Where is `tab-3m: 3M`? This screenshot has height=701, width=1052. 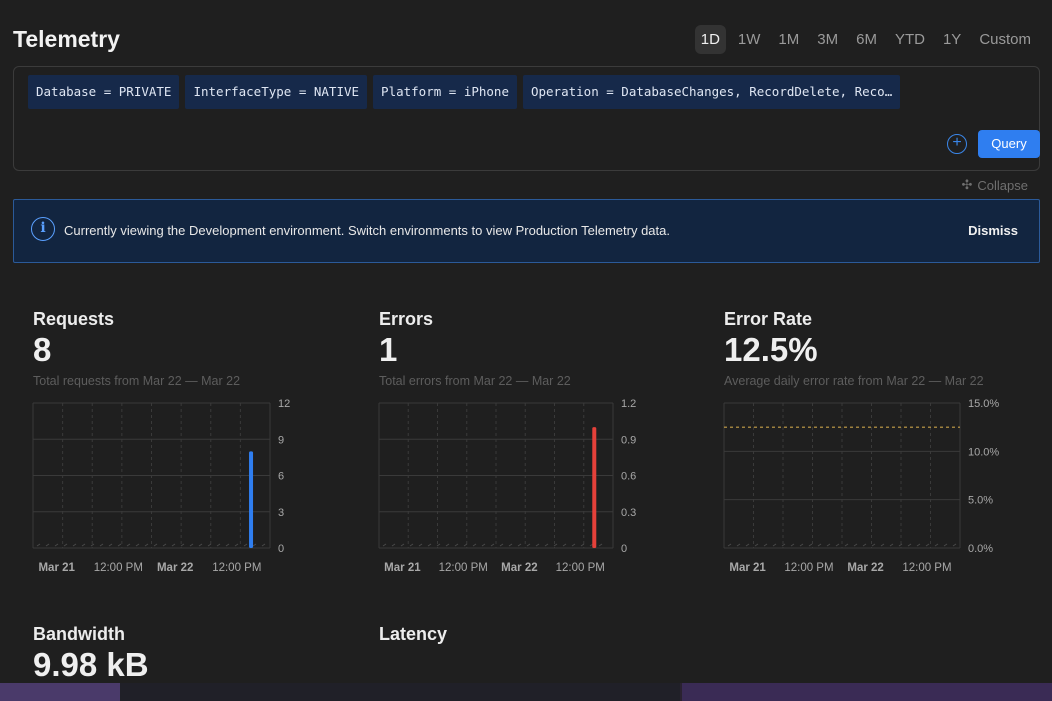
tab-3m: 3M is located at coordinates (828, 39).